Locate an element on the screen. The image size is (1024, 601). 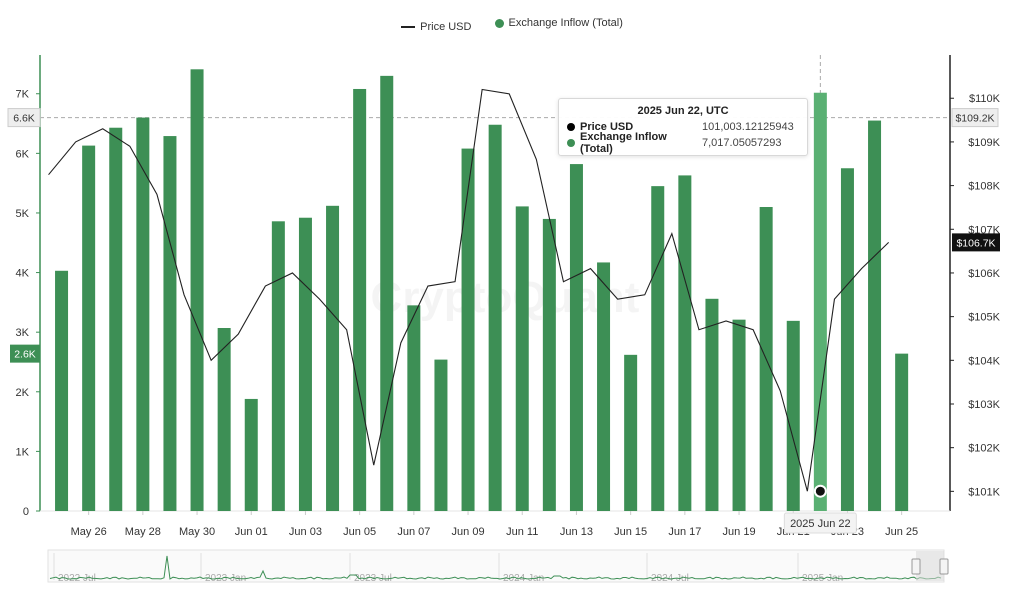
navigator-selection is located at coordinates (930, 566).